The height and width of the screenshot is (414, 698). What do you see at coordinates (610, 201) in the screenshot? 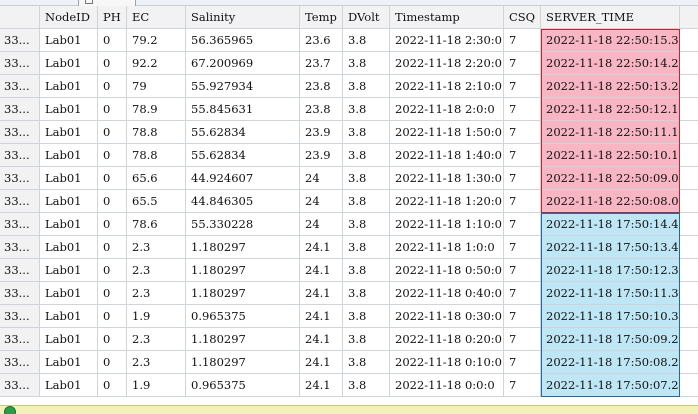
I see `cell-server-time: 2022-11-18 22:50:08.057` at bounding box center [610, 201].